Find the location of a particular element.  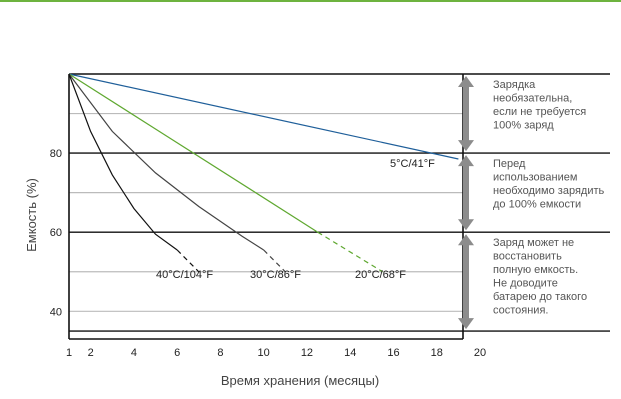

zone-note-line: необходимо зарядить is located at coordinates (549, 191).